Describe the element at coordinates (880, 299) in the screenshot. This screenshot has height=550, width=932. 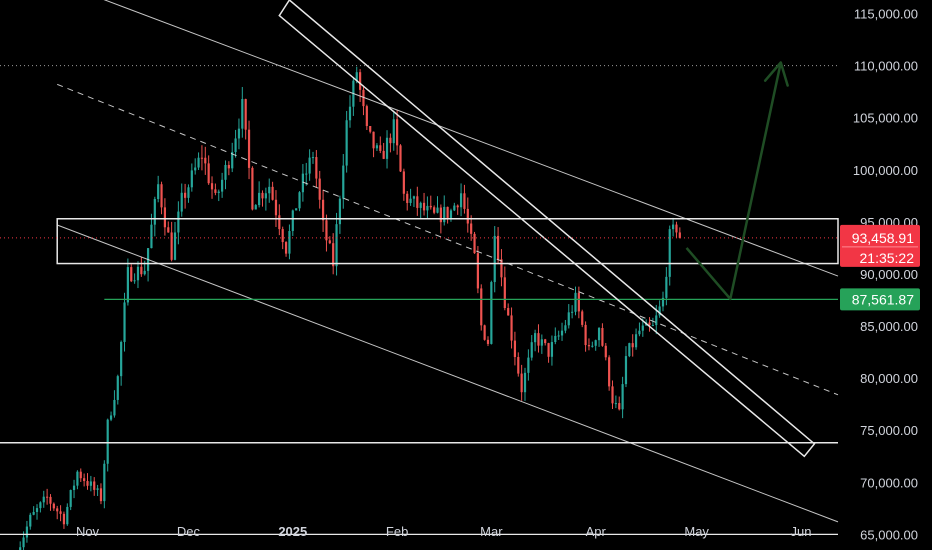
I see `green-level-badge: 87,561.87` at that location.